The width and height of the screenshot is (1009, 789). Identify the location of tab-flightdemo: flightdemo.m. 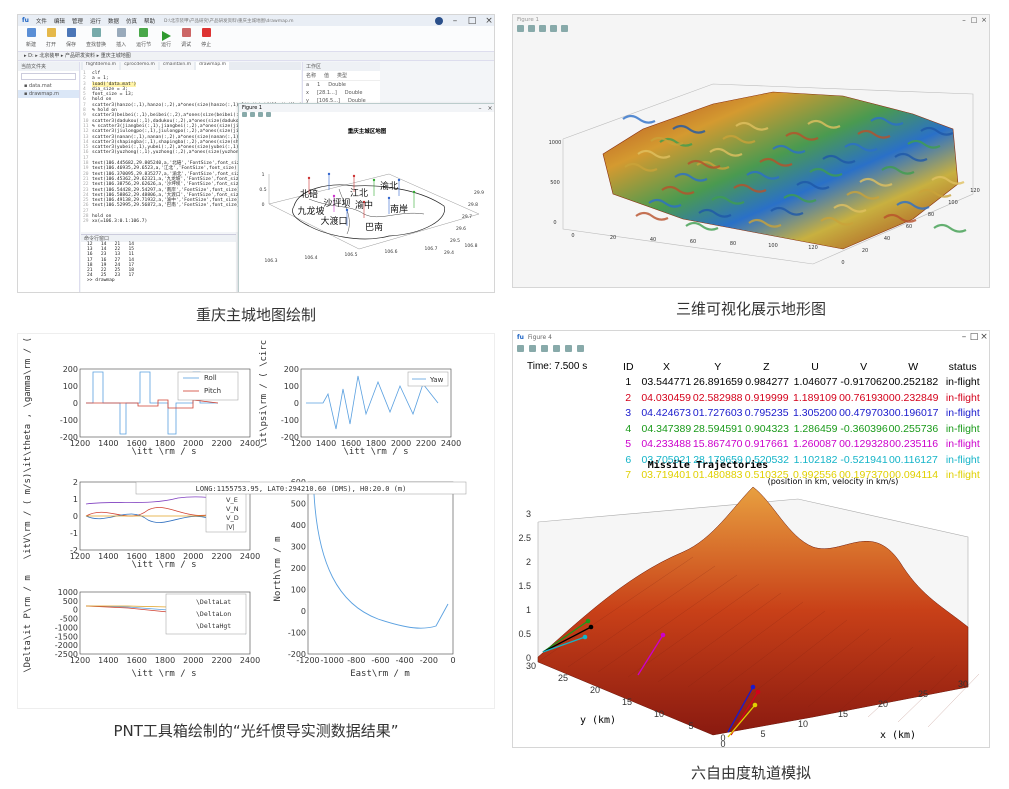
(101, 66).